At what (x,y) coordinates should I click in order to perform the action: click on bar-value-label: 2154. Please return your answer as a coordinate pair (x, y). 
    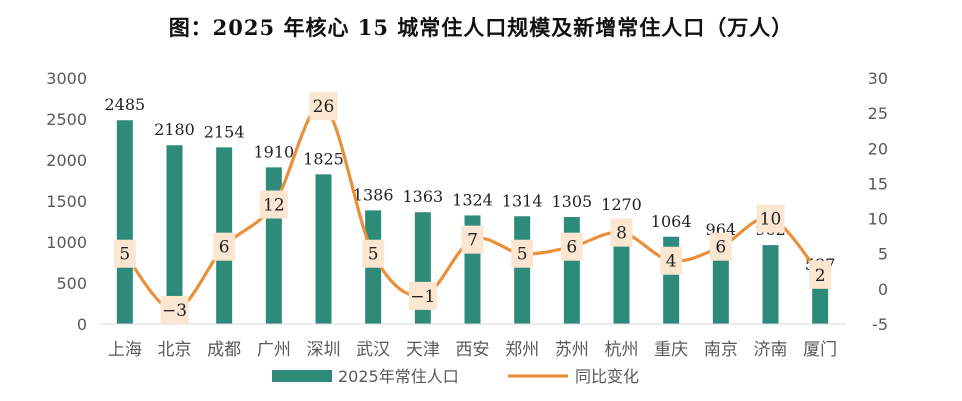
    Looking at the image, I should click on (224, 131).